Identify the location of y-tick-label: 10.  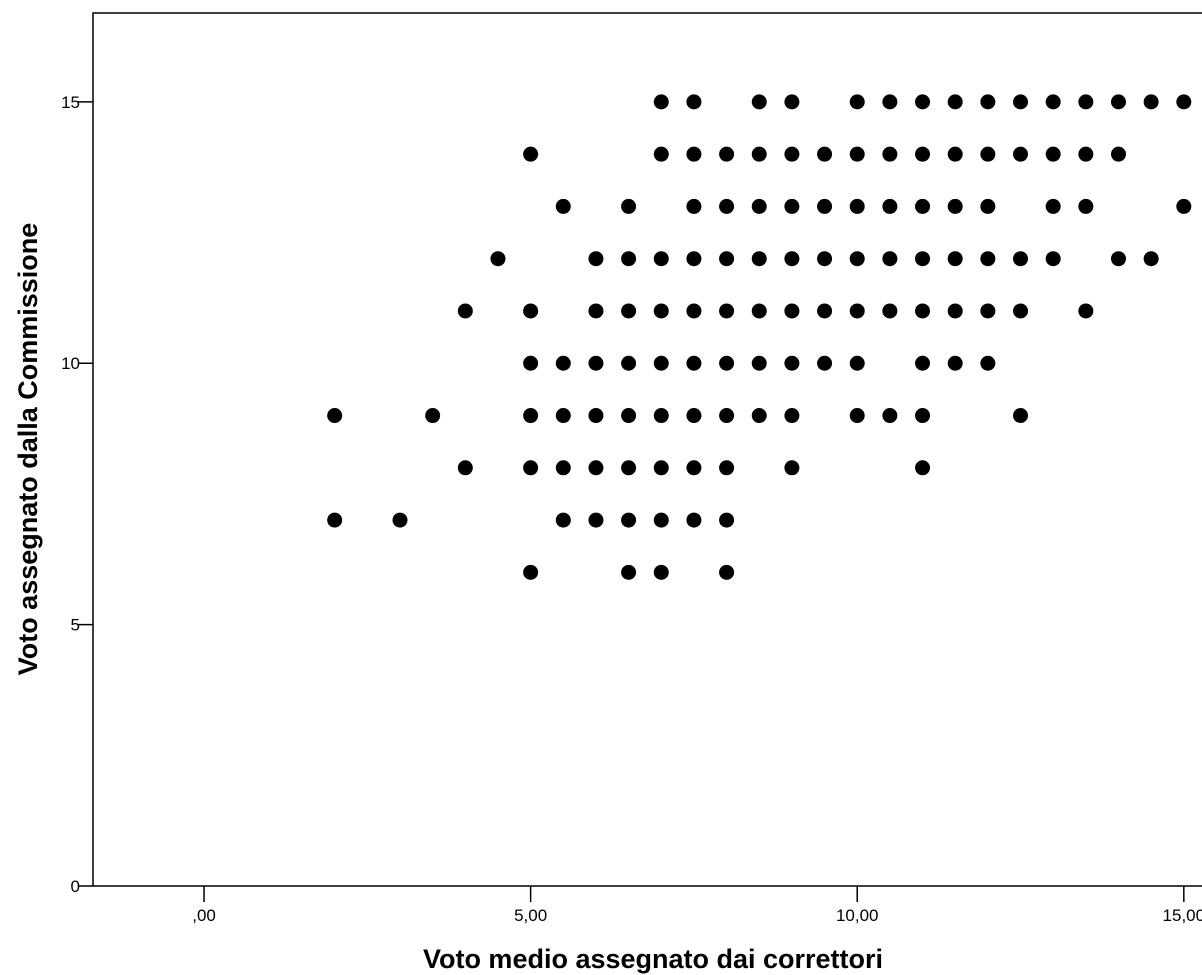
(70, 363).